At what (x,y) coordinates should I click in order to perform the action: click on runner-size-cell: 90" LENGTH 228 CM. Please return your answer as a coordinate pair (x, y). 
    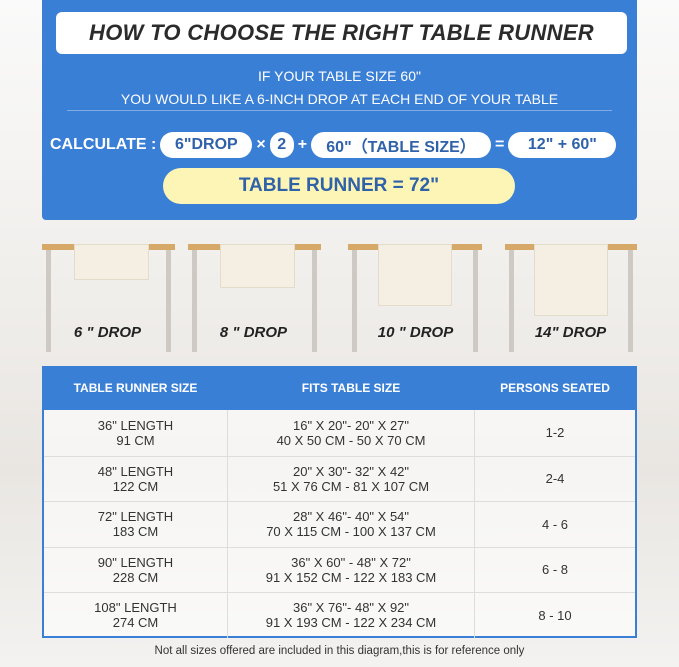
    Looking at the image, I should click on (135, 570).